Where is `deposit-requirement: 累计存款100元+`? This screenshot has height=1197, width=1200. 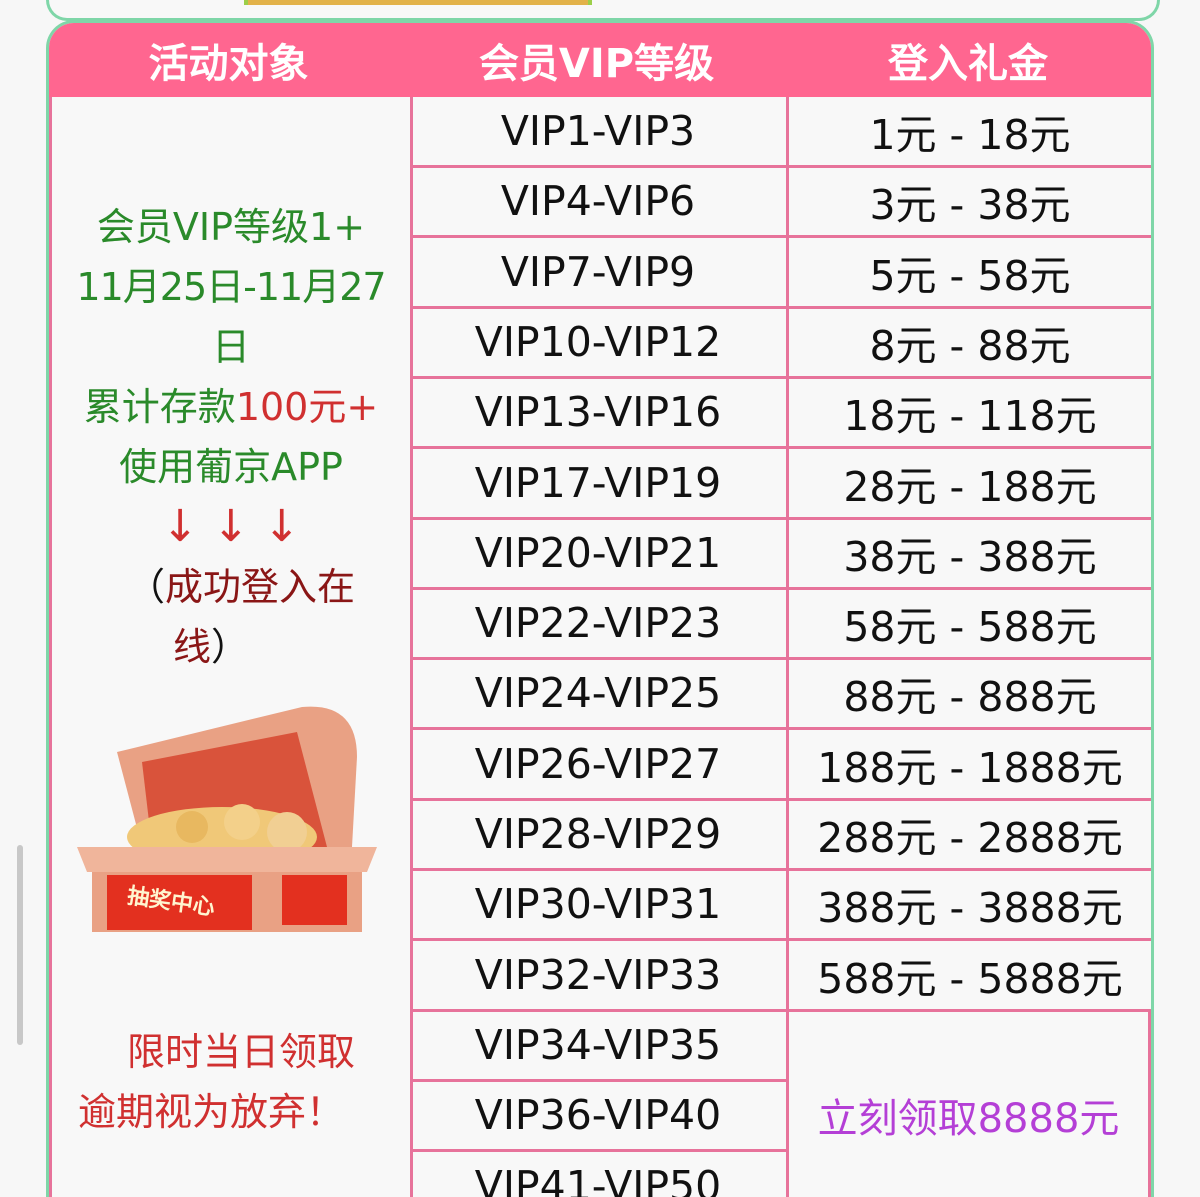
deposit-requirement: 累计存款100元+ is located at coordinates (231, 407).